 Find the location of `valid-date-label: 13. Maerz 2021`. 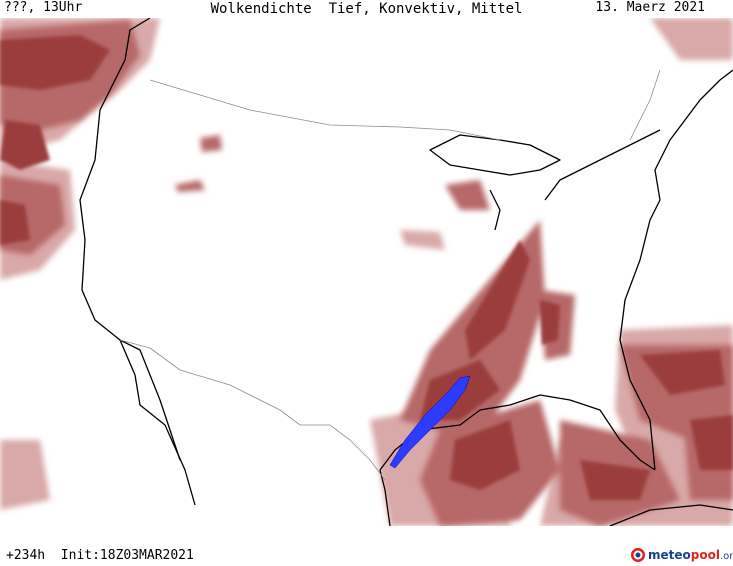

valid-date-label: 13. Maerz 2021 is located at coordinates (650, 7).